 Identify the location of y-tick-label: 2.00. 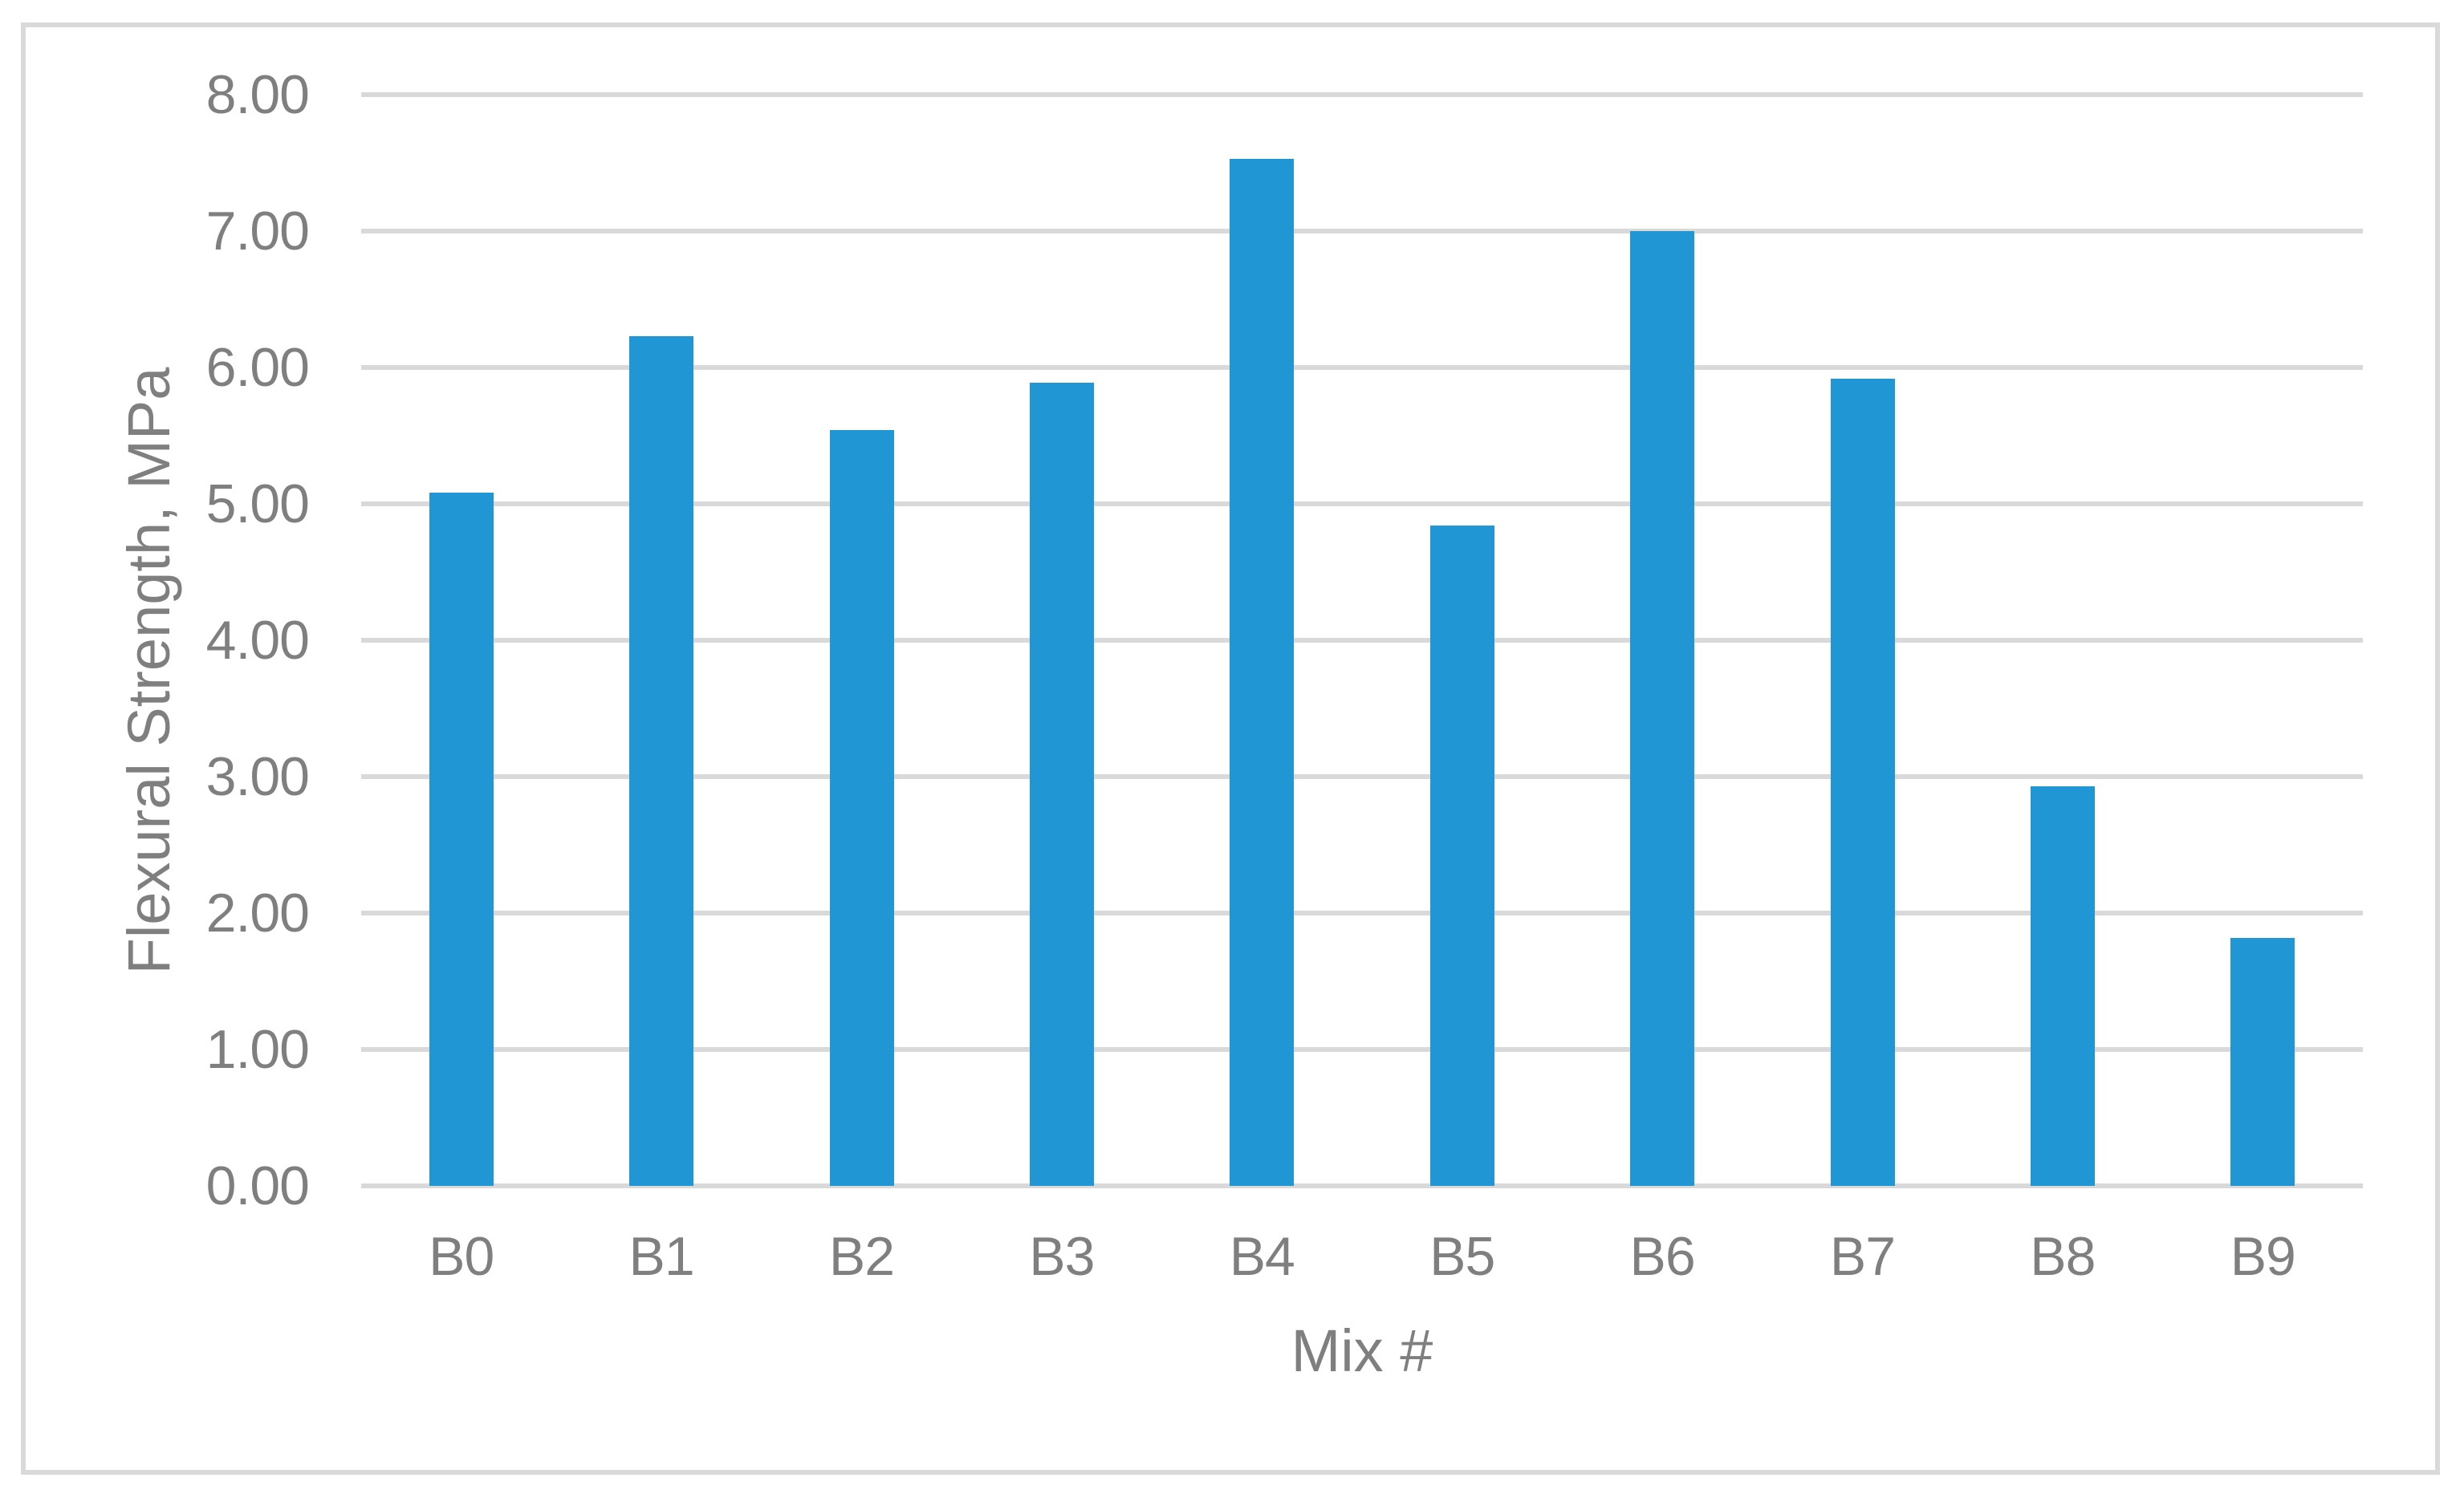
(257, 914).